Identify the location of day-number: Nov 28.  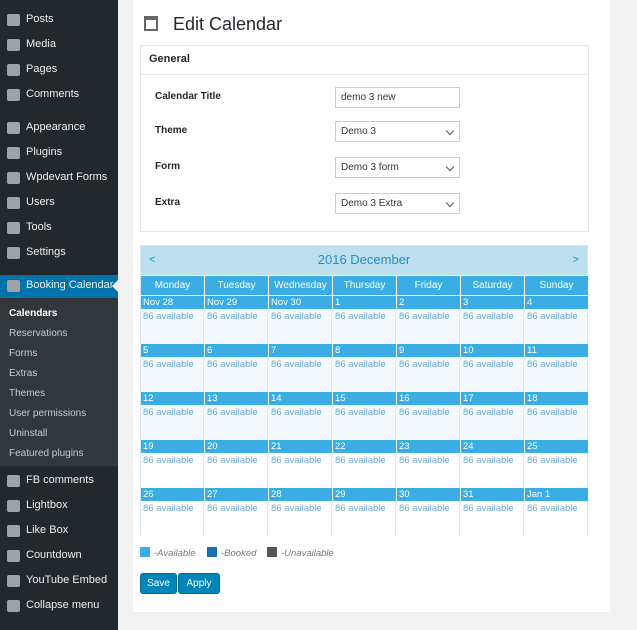
(172, 302).